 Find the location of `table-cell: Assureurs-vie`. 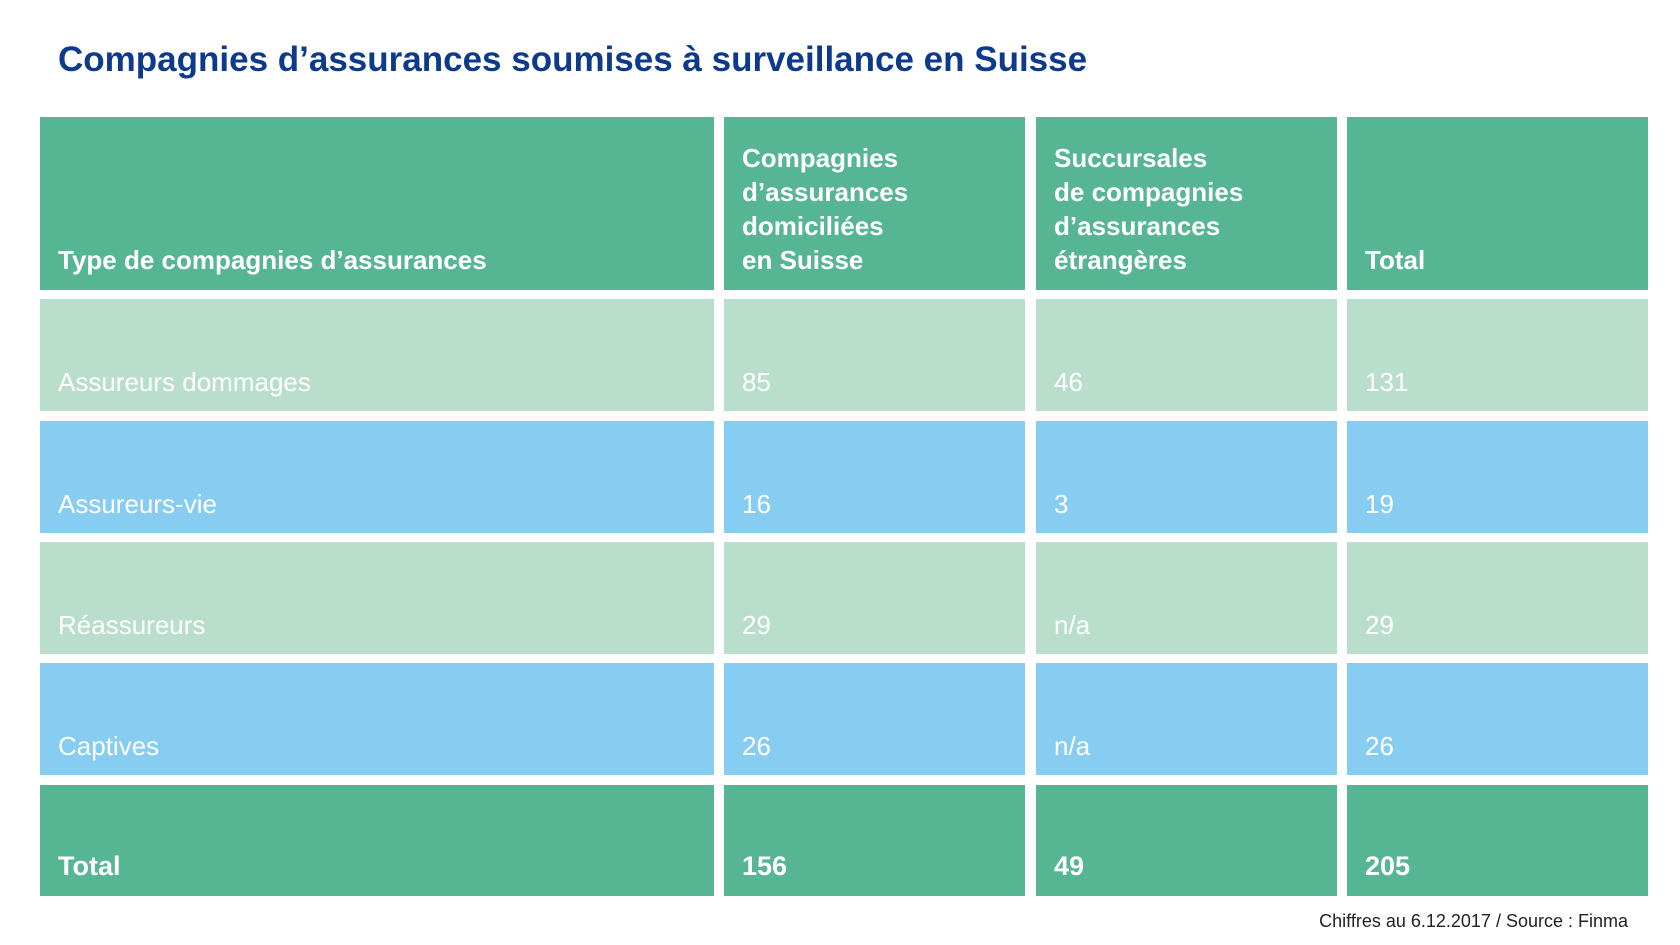

table-cell: Assureurs-vie is located at coordinates (377, 477).